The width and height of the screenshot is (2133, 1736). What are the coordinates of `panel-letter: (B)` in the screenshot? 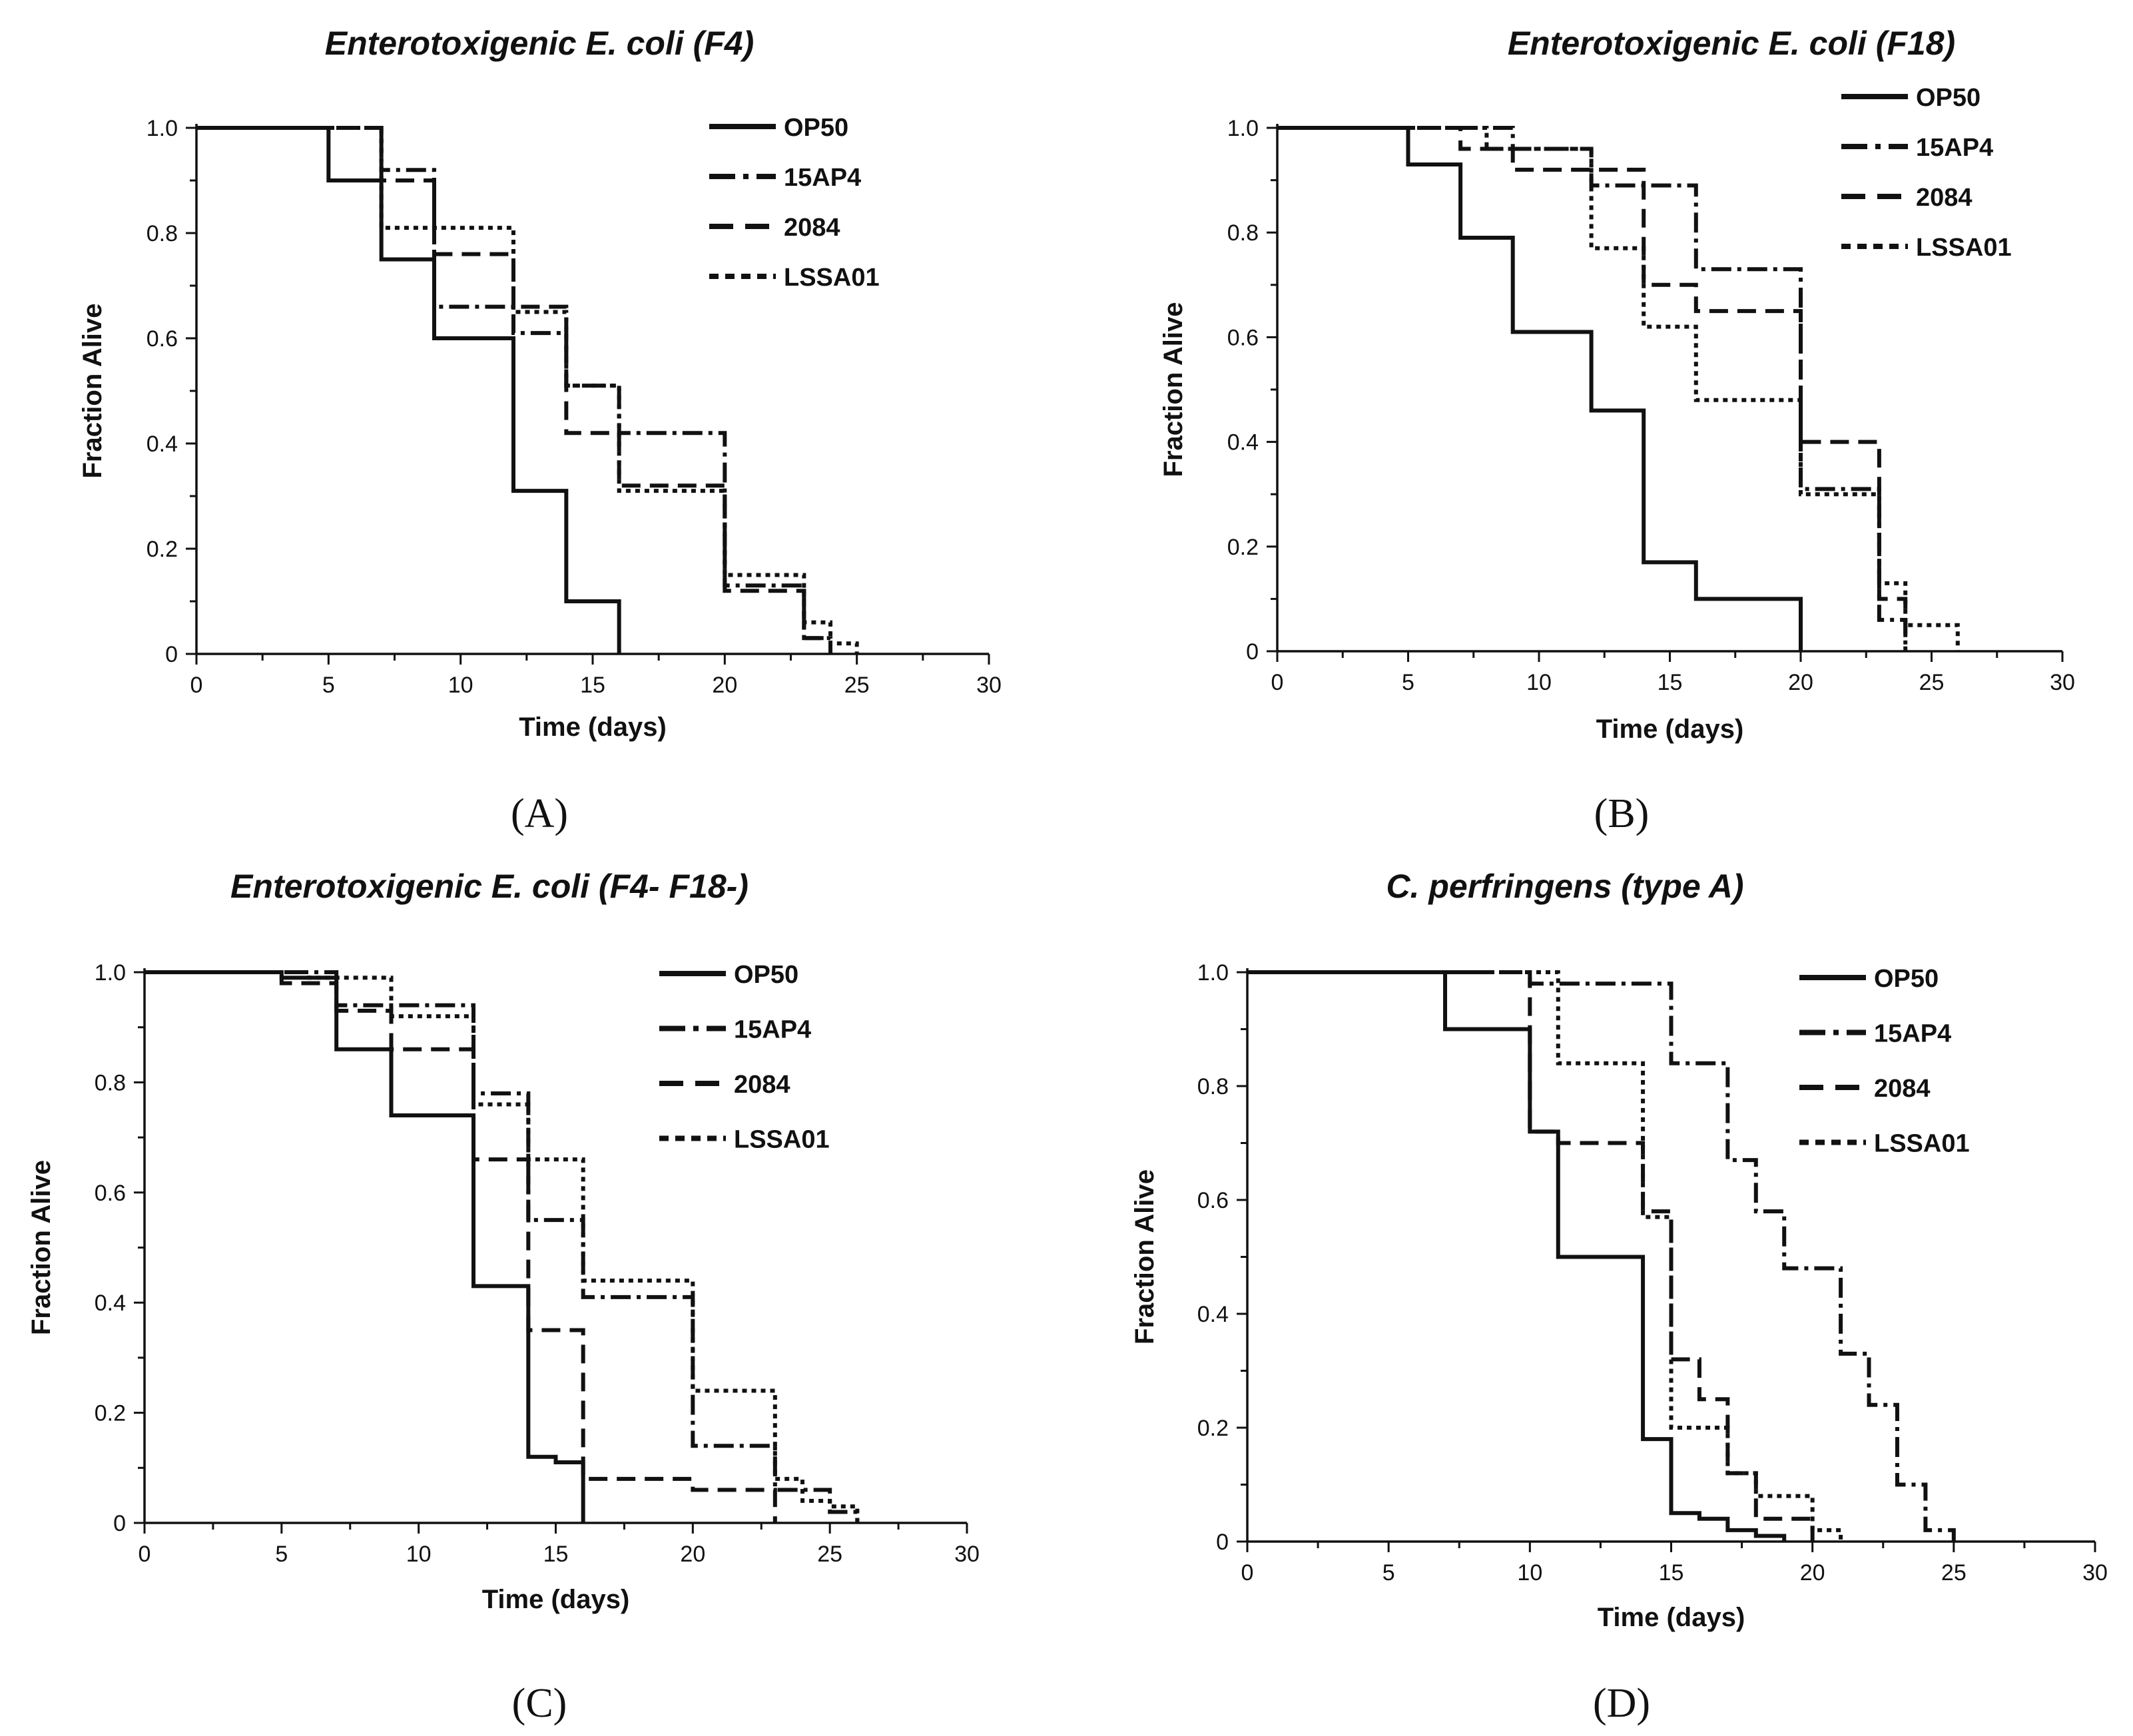 It's located at (1622, 813).